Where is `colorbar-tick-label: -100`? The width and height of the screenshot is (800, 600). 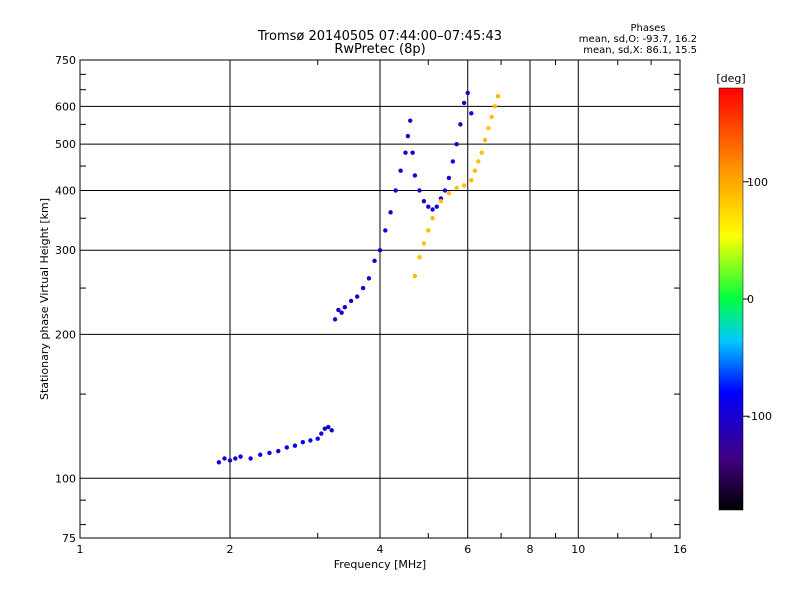
colorbar-tick-label: -100 is located at coordinates (759, 416).